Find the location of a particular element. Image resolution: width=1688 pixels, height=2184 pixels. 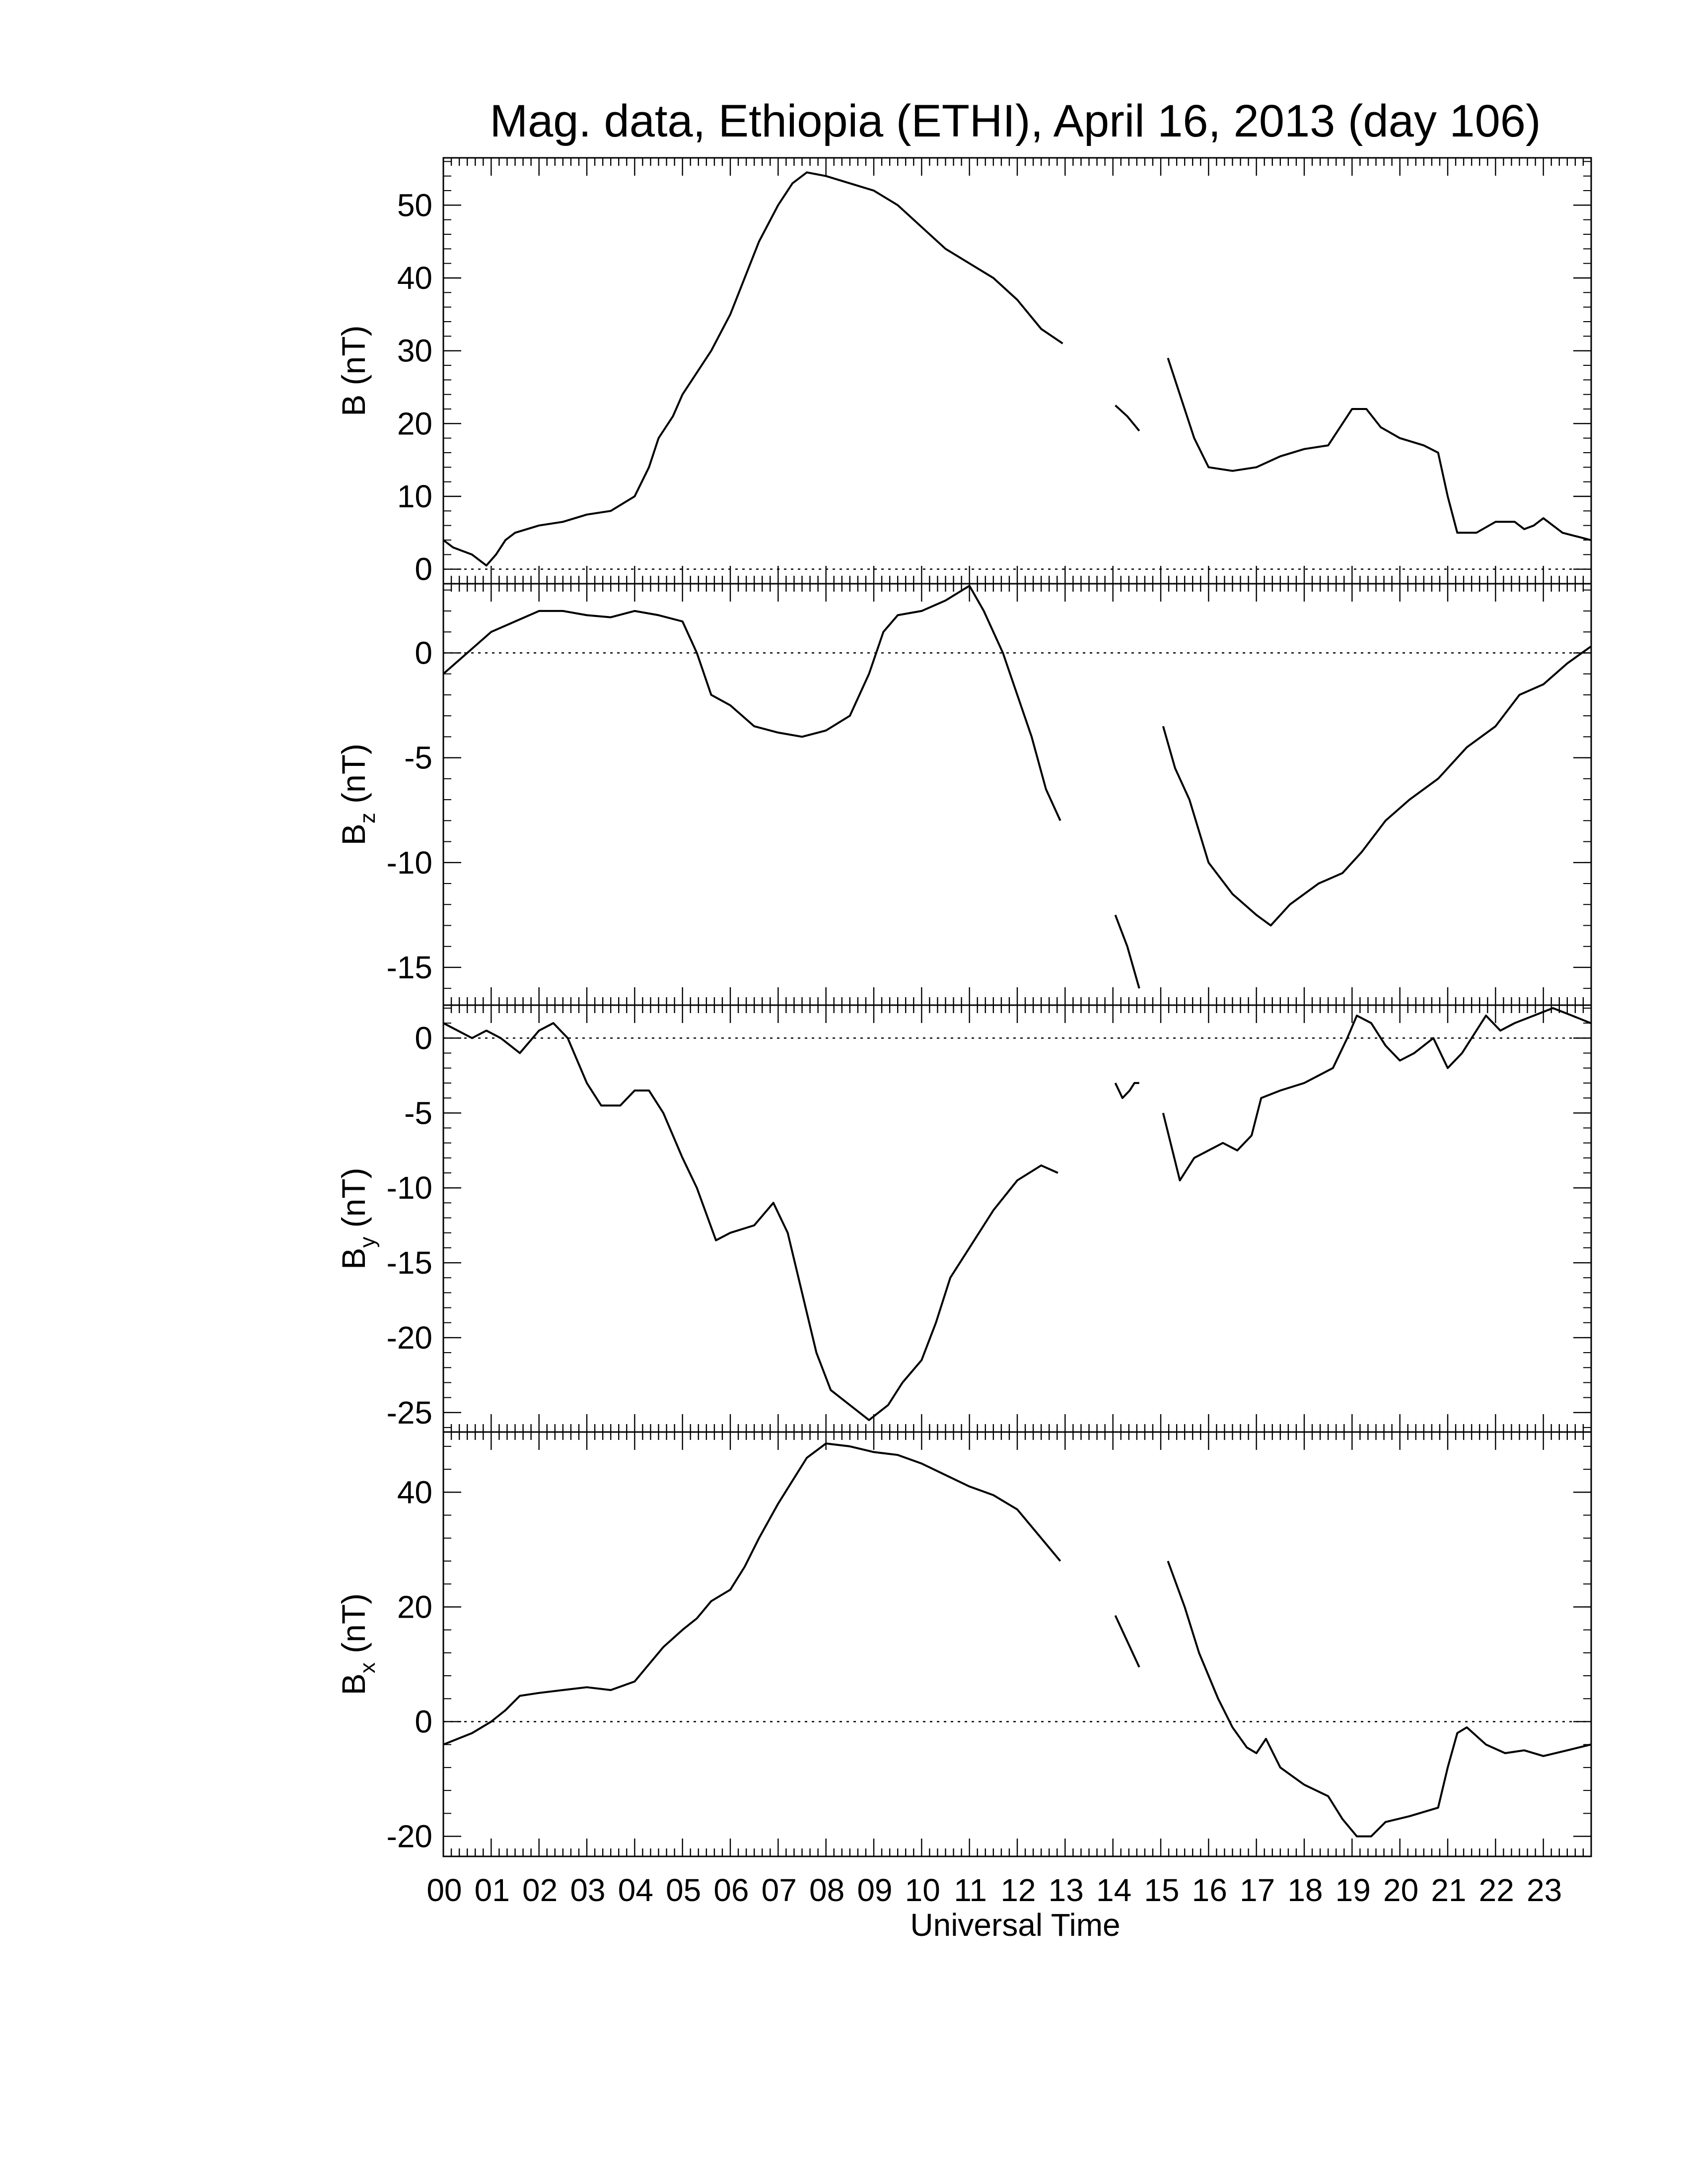

y-axis-label: Bz (nT) is located at coordinates (357, 794).